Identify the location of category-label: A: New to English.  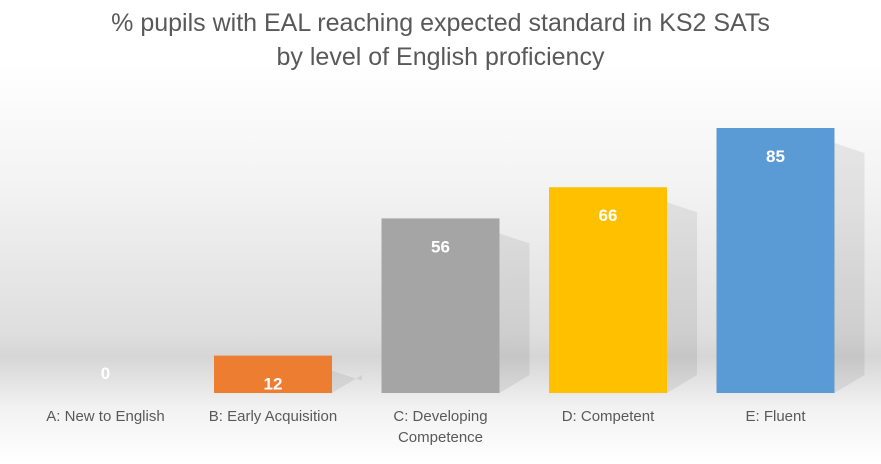
(105, 416).